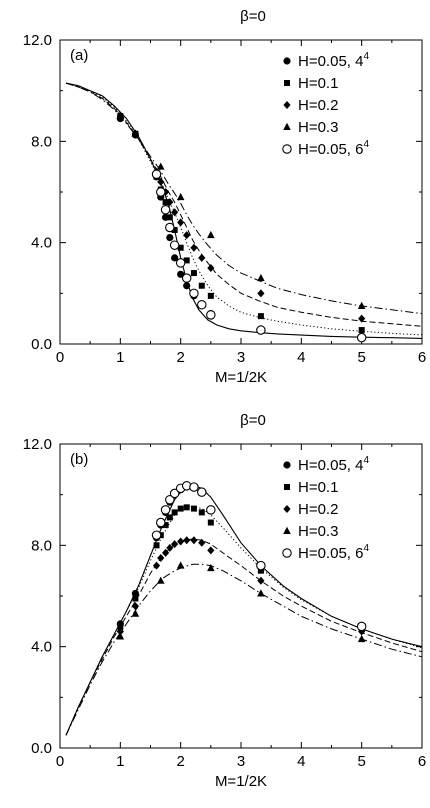  Describe the element at coordinates (41, 243) in the screenshot. I see `chart-0-y-tick-label: 4.0` at that location.